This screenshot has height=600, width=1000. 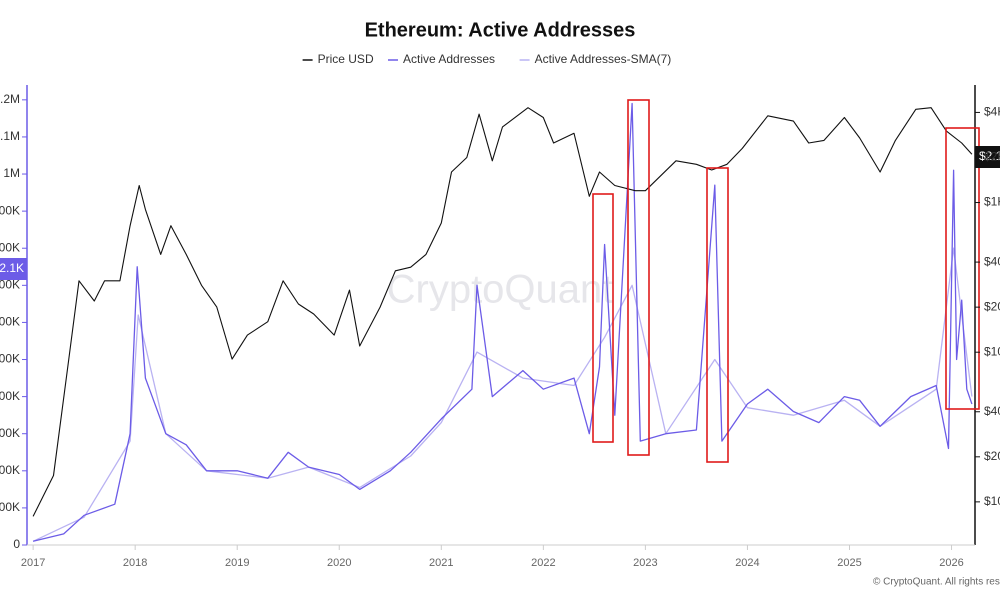 I want to click on right-marker-box, so click(x=987, y=157).